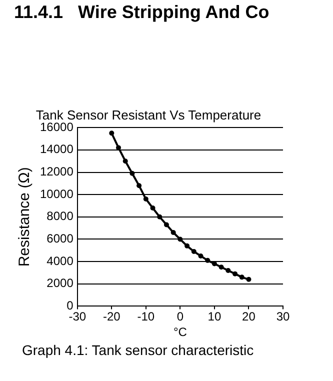  Describe the element at coordinates (215, 317) in the screenshot. I see `x-tick-label: 10` at that location.